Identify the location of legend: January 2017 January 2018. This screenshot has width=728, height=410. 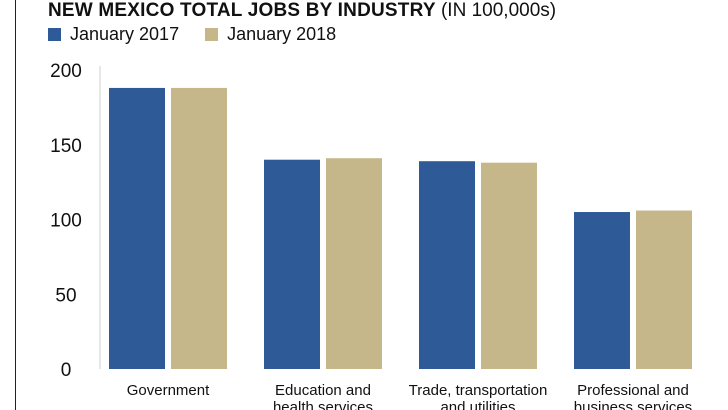
(205, 34).